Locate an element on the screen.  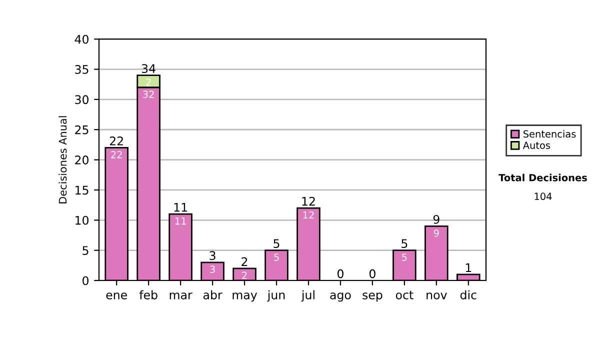
x-tick-label: may is located at coordinates (245, 297).